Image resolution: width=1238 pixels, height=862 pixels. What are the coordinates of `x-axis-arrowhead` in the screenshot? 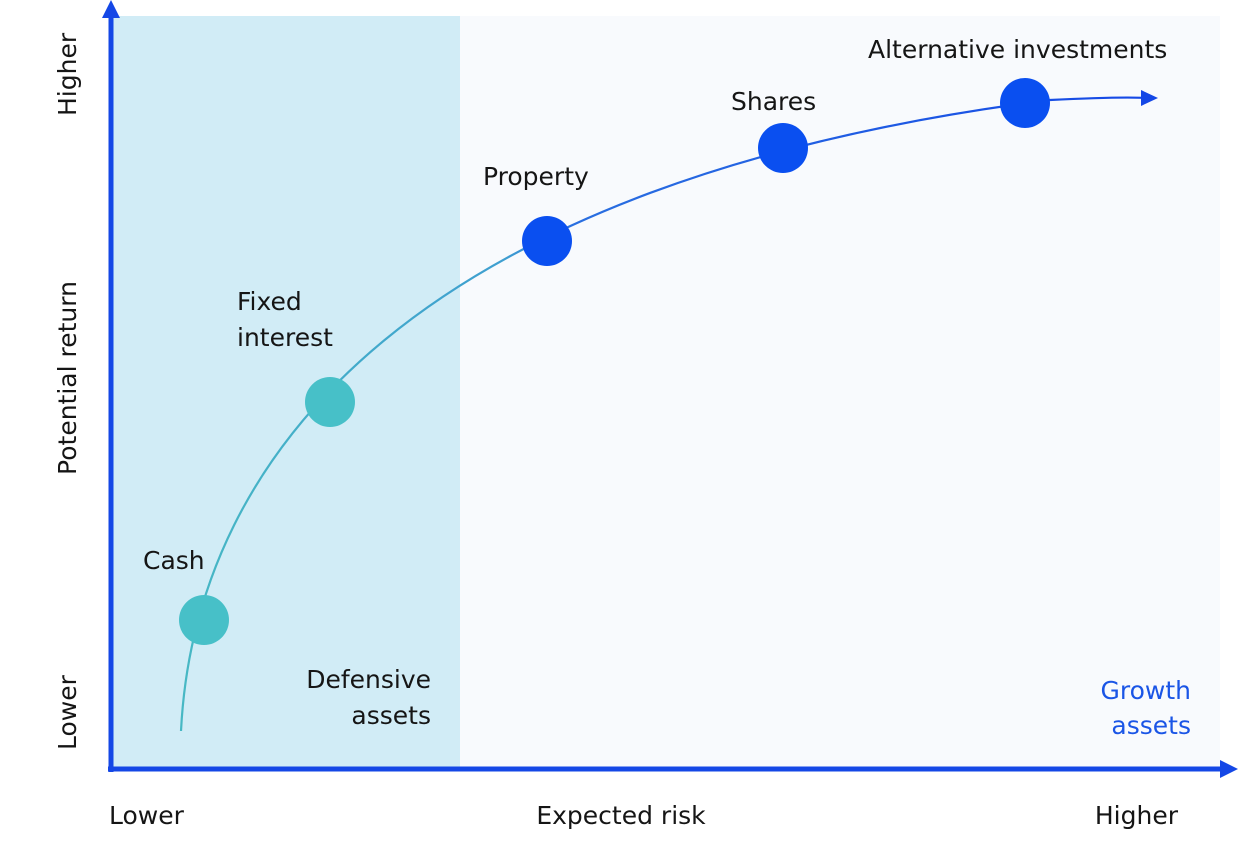 It's located at (1229, 769).